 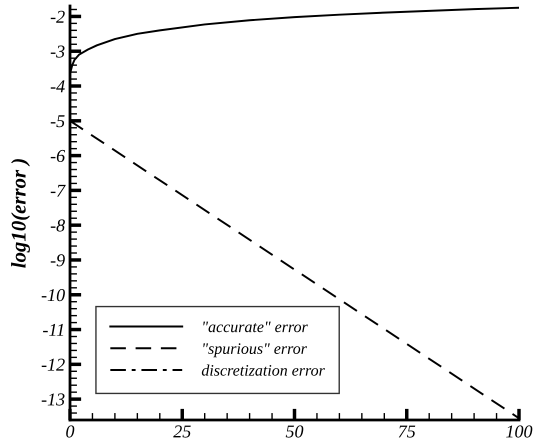 What do you see at coordinates (255, 350) in the screenshot?
I see `legend-label: "spurious" error` at bounding box center [255, 350].